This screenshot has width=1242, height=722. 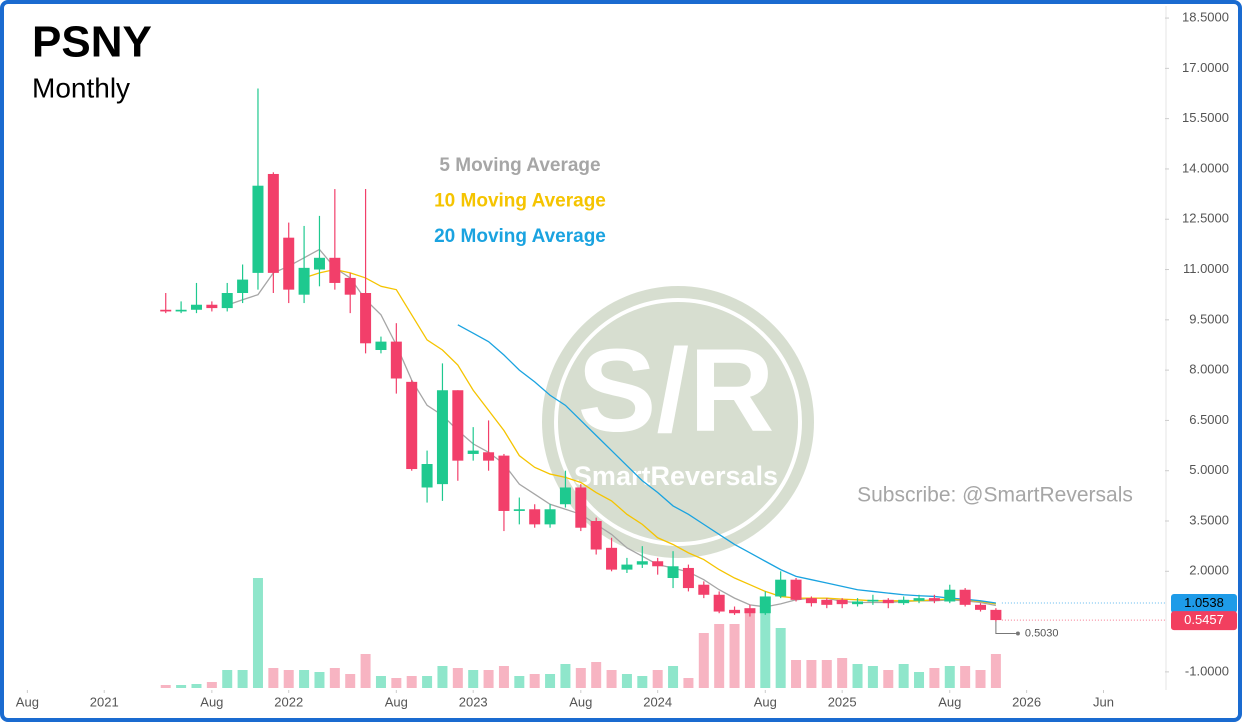 What do you see at coordinates (1205, 167) in the screenshot?
I see `y-tick-label: 14.0000` at bounding box center [1205, 167].